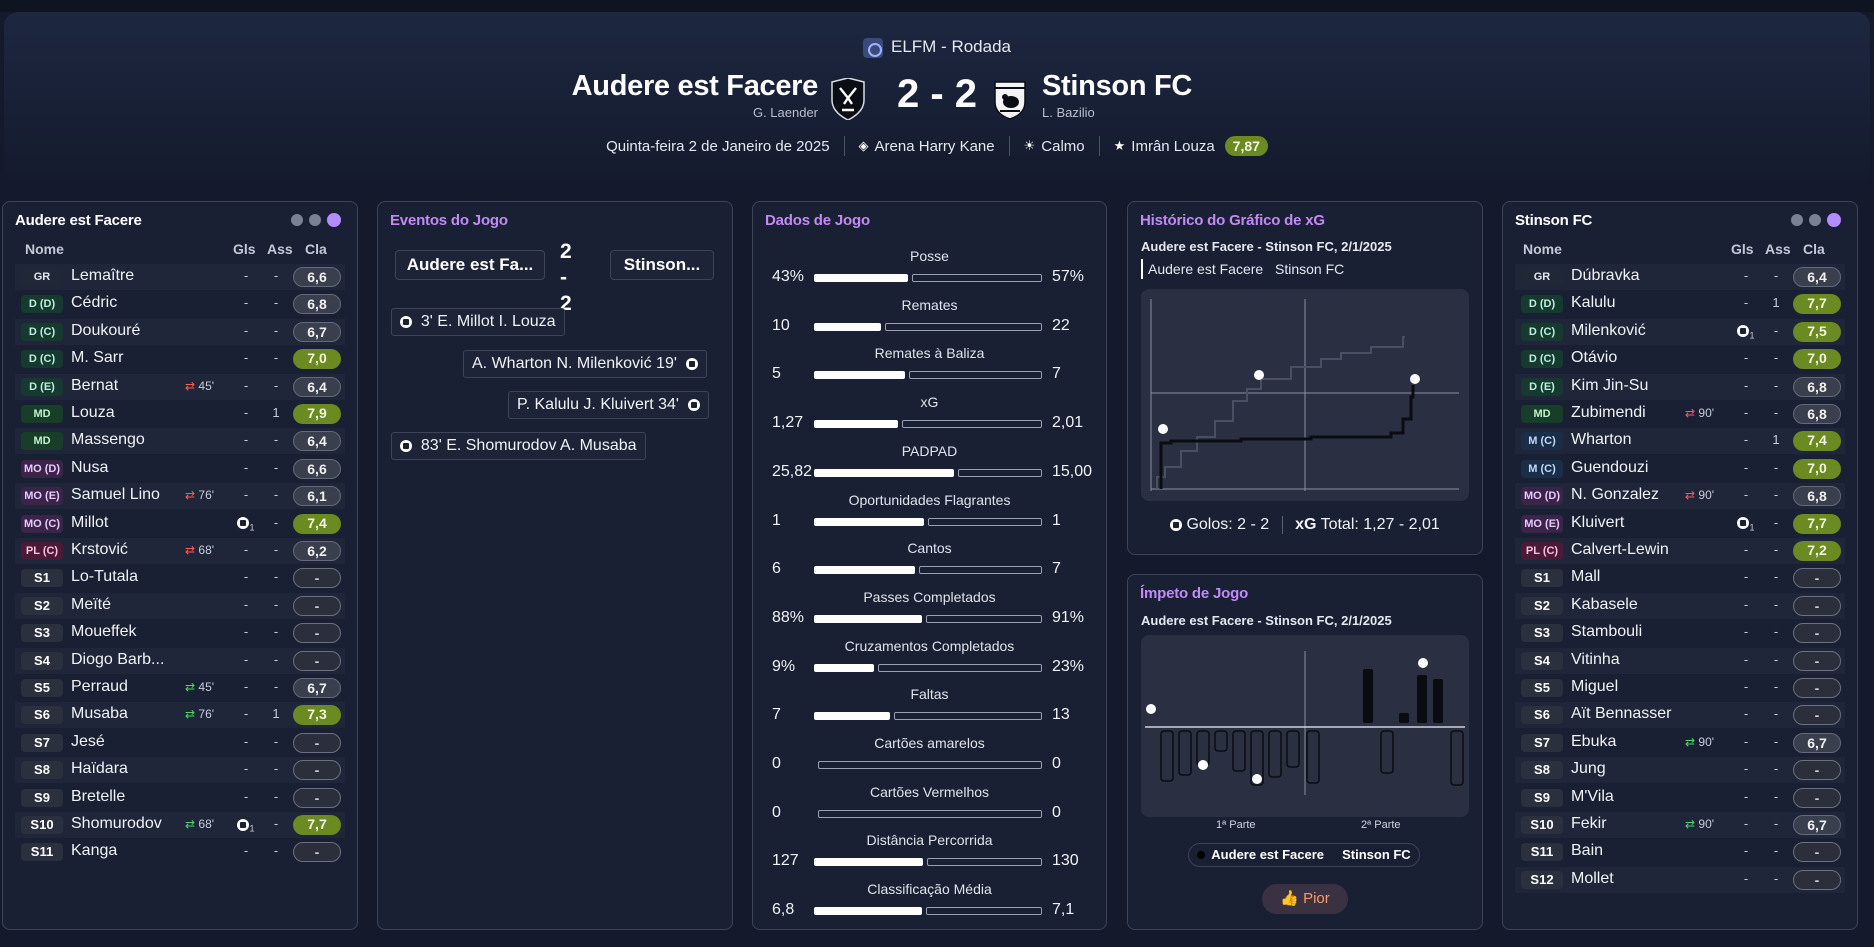  What do you see at coordinates (180, 551) in the screenshot?
I see `player-row: PL (C) Krstović ⇄ 68' - -6,2` at bounding box center [180, 551].